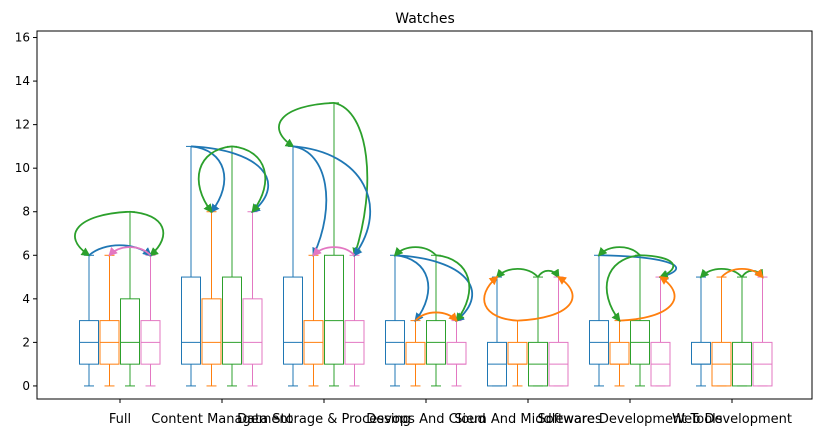  Describe the element at coordinates (26, 255) in the screenshot. I see `y-tick-label: 6` at that location.